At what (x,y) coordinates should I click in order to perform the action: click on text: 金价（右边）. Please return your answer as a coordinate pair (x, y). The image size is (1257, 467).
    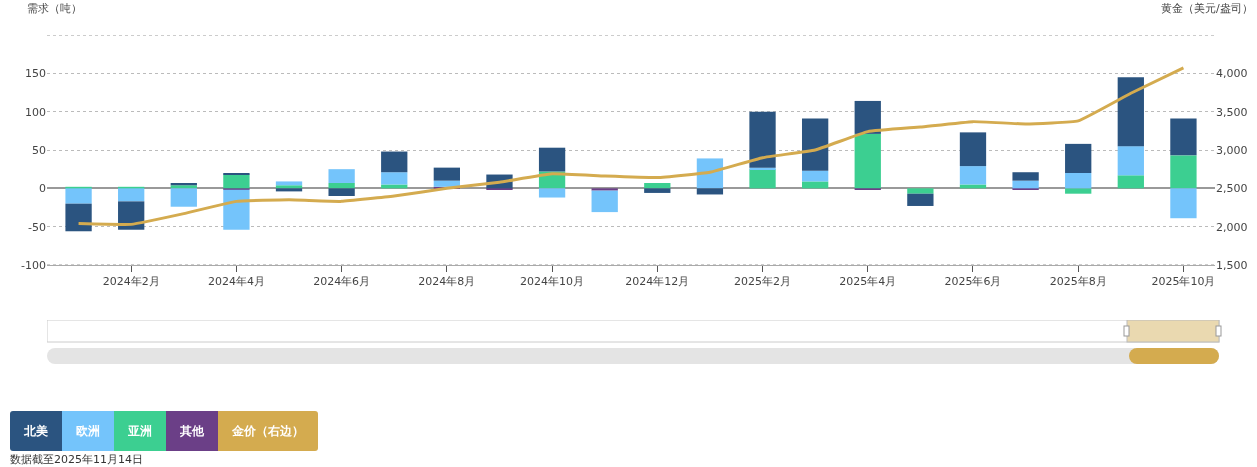
    Looking at the image, I should click on (268, 431).